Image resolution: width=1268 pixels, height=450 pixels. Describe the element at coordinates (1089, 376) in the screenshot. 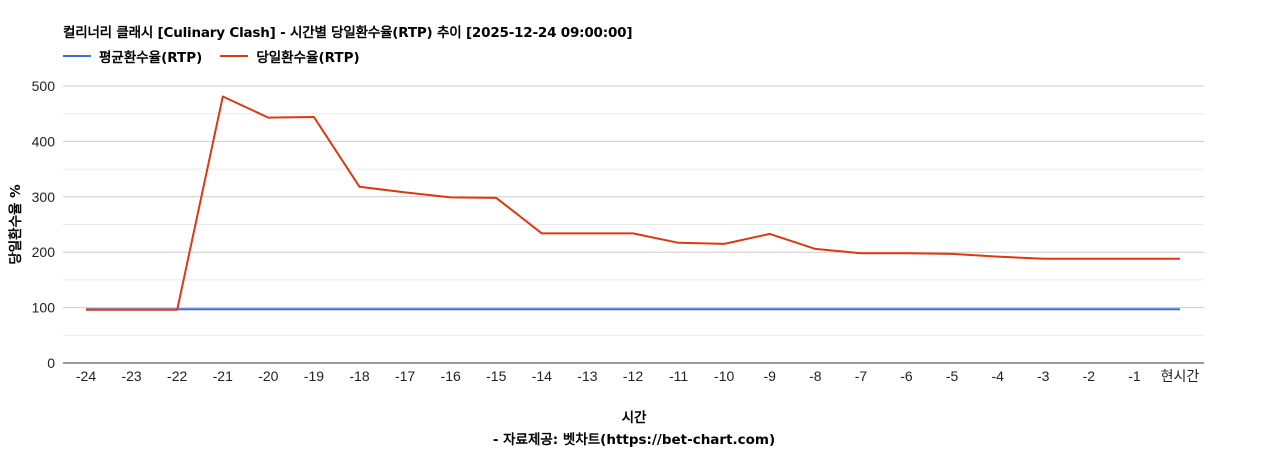

I see `x-tick-label: -2` at that location.